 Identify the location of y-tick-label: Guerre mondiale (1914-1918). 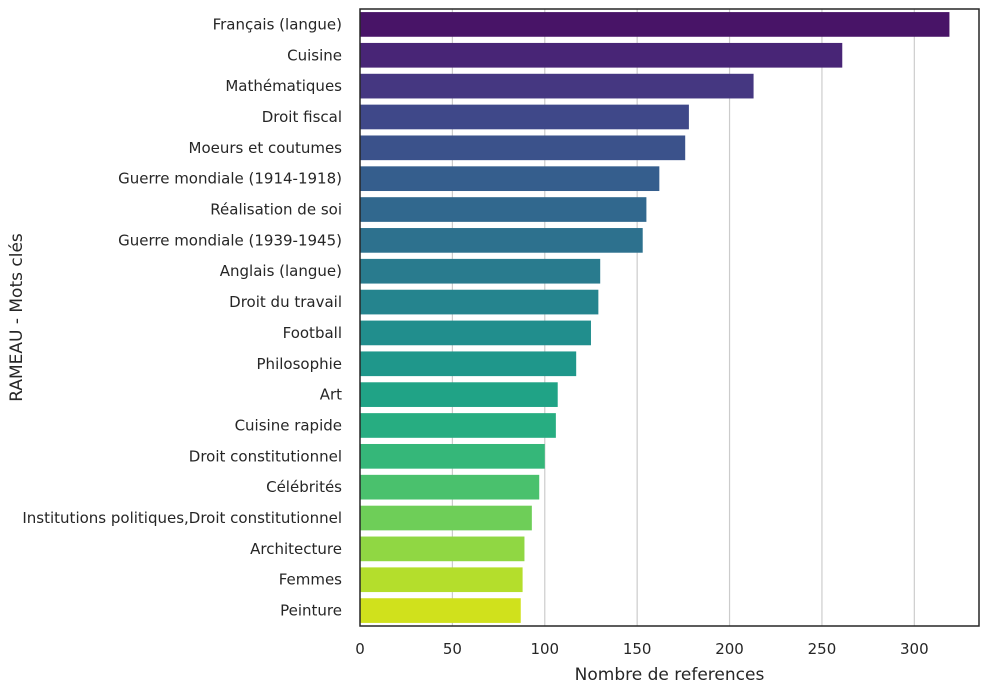
(230, 179).